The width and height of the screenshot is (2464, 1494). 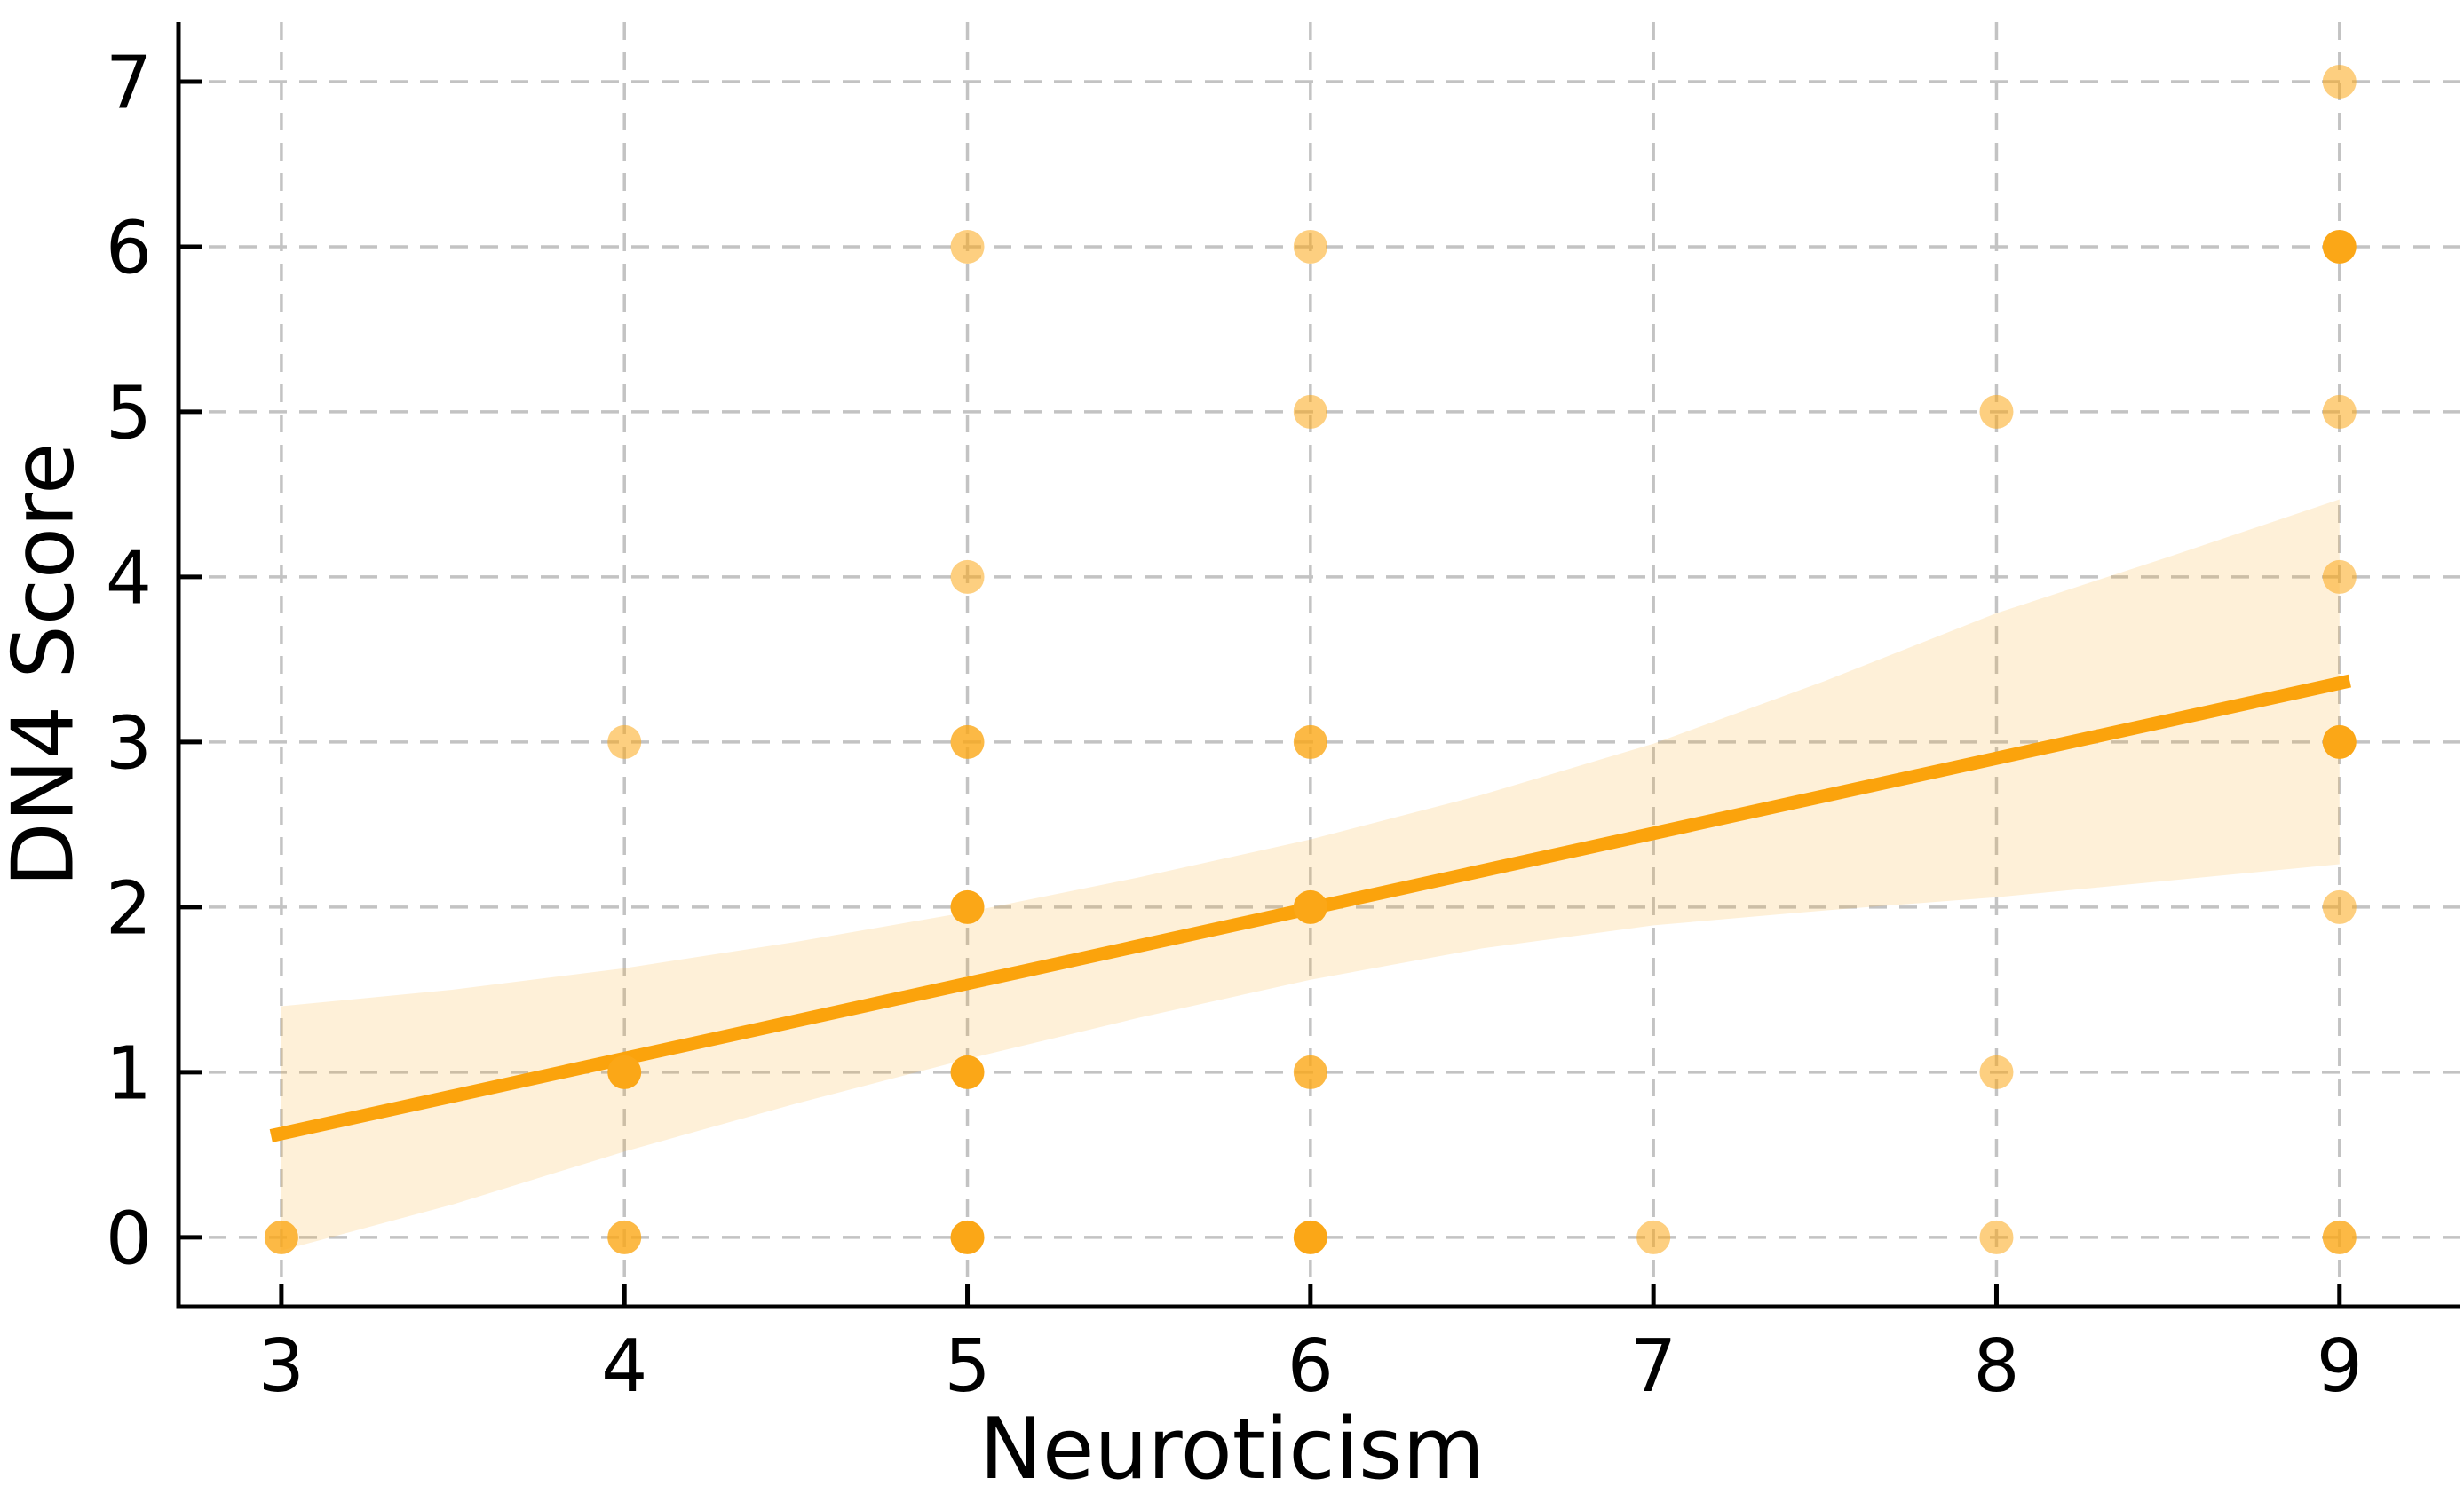 I want to click on y-tick-label-0: 0, so click(x=129, y=1239).